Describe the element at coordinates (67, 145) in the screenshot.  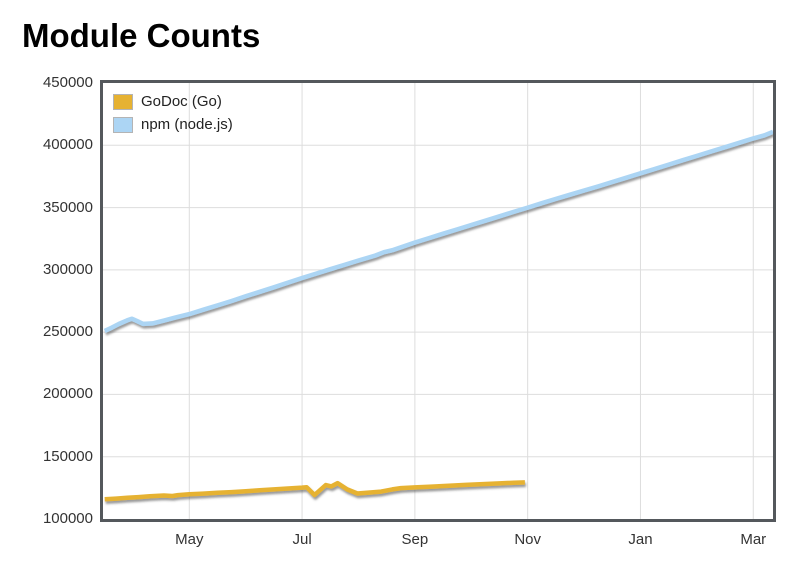
I see `y-axis-tick-label: 400000` at that location.